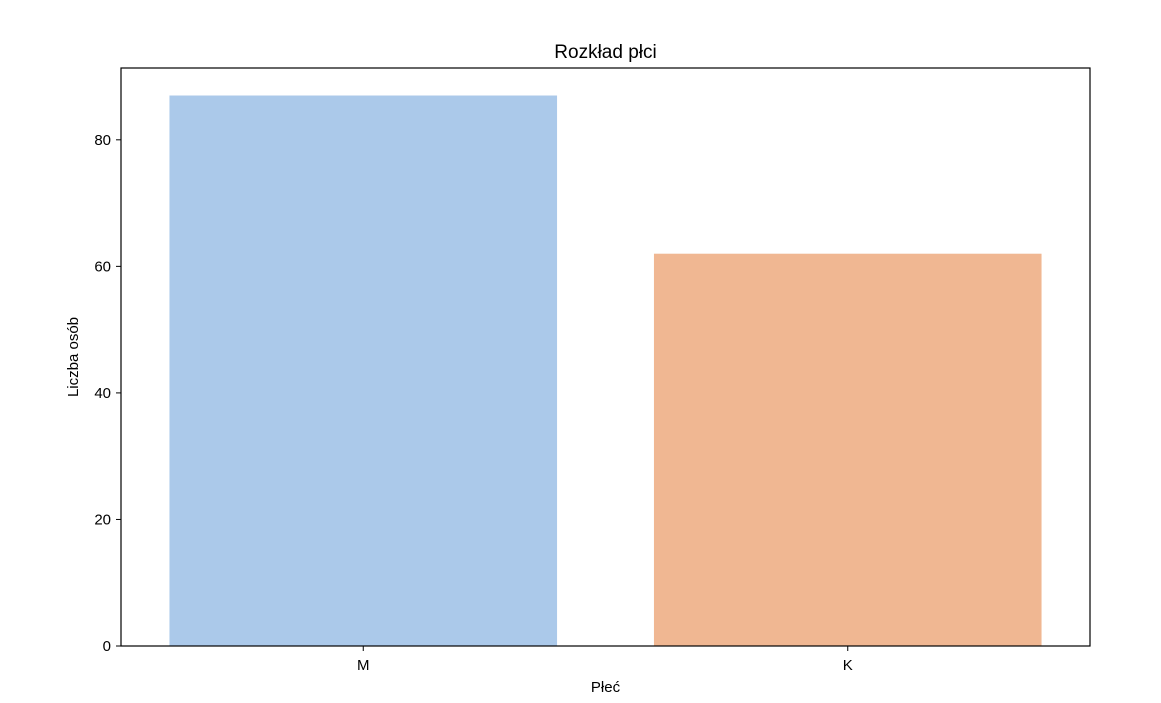  I want to click on y-tick-label-0: 0, so click(107, 646).